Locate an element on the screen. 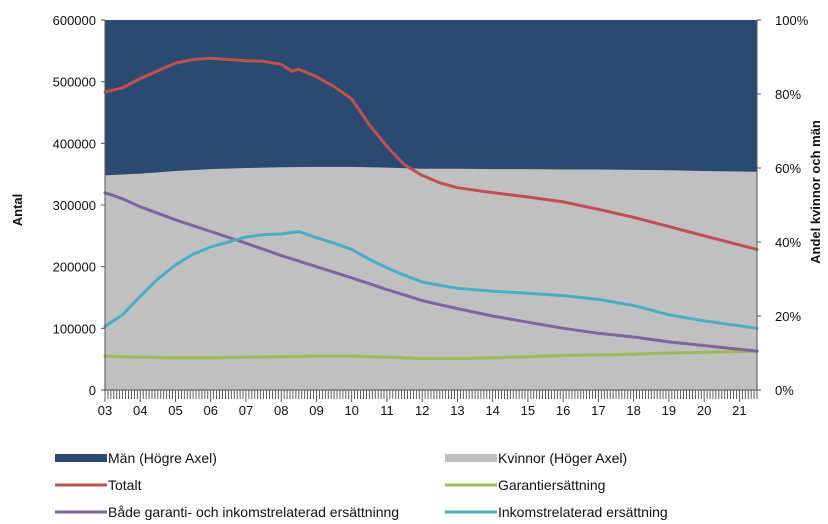 Image resolution: width=828 pixels, height=524 pixels. legend-label: Garantiersättning is located at coordinates (551, 485).